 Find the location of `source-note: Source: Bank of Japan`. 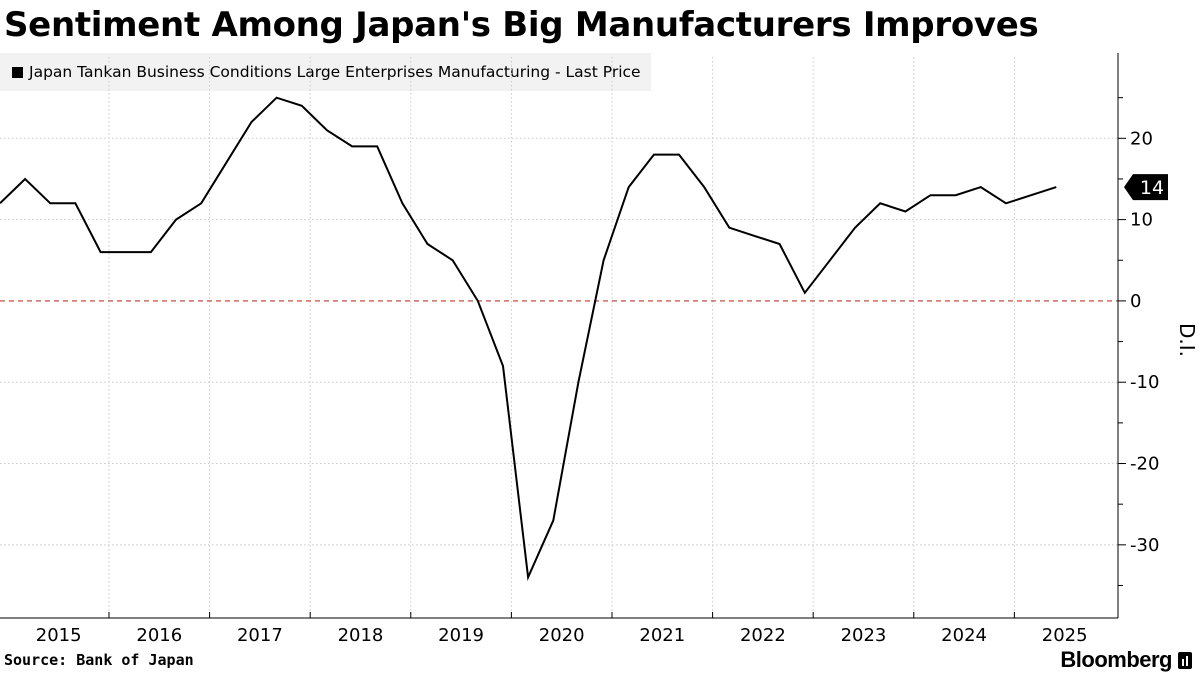

source-note: Source: Bank of Japan is located at coordinates (99, 660).